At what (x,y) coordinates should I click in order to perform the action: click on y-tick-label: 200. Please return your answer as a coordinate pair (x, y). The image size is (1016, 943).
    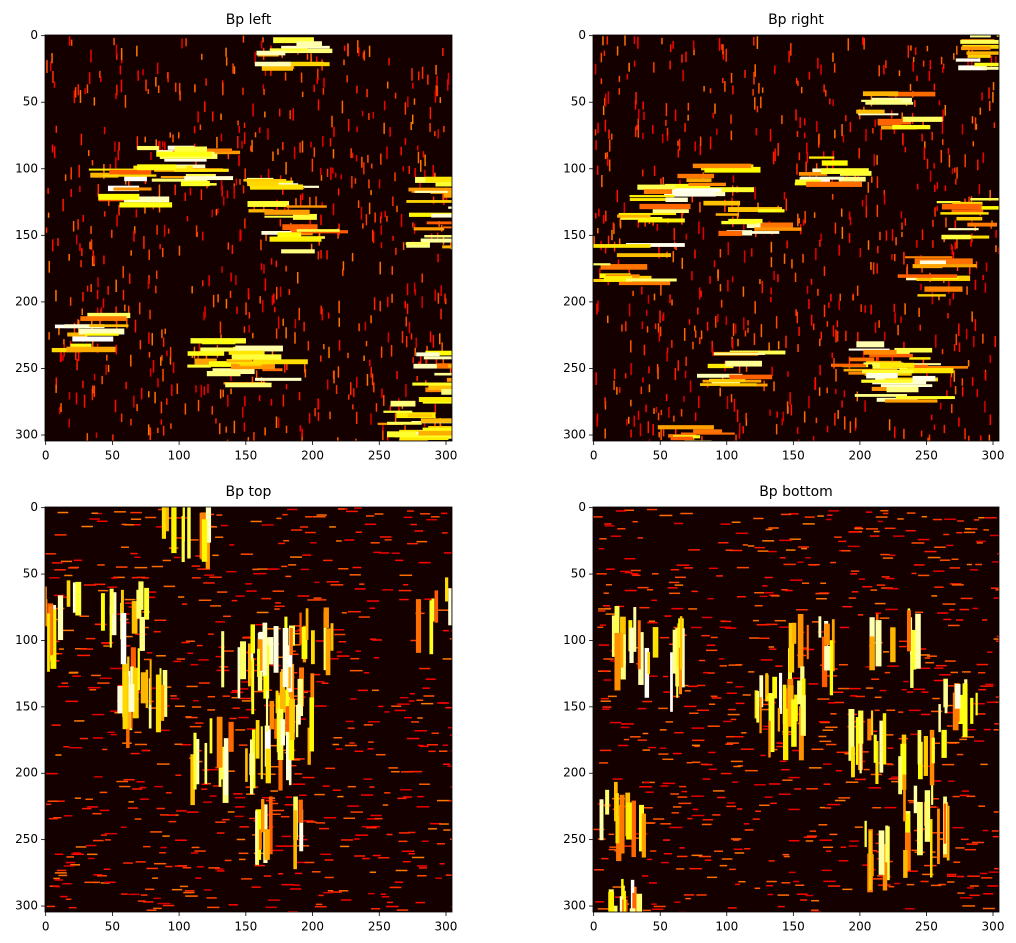
    Looking at the image, I should click on (26, 773).